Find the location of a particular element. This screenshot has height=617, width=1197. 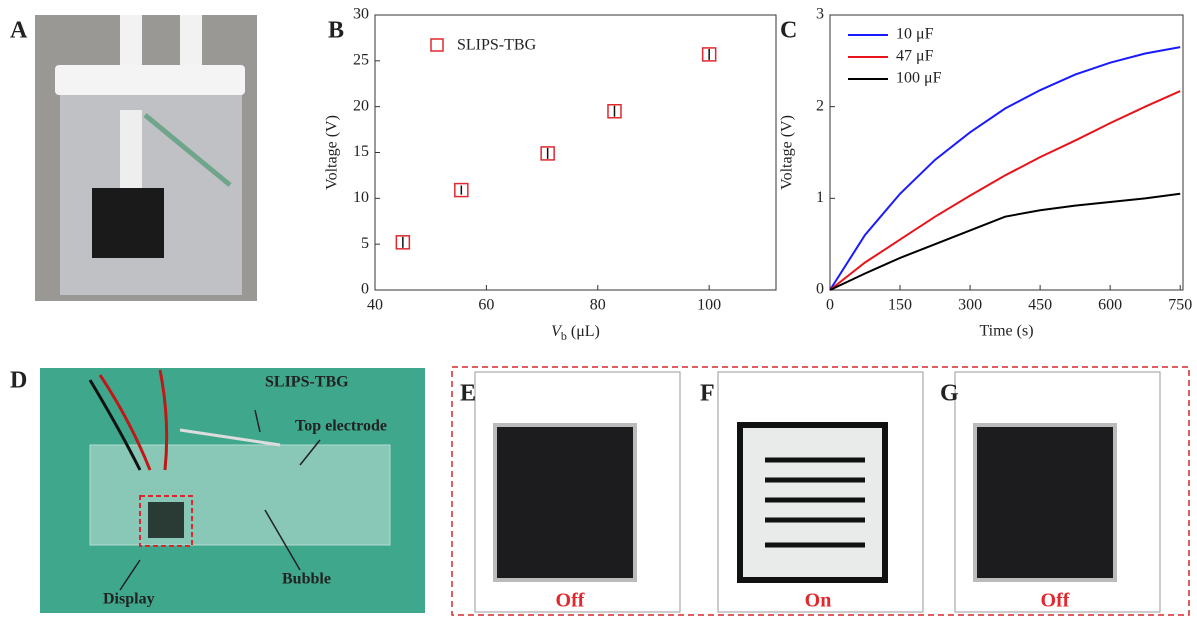

y-tick-label: 3 is located at coordinates (820, 14).